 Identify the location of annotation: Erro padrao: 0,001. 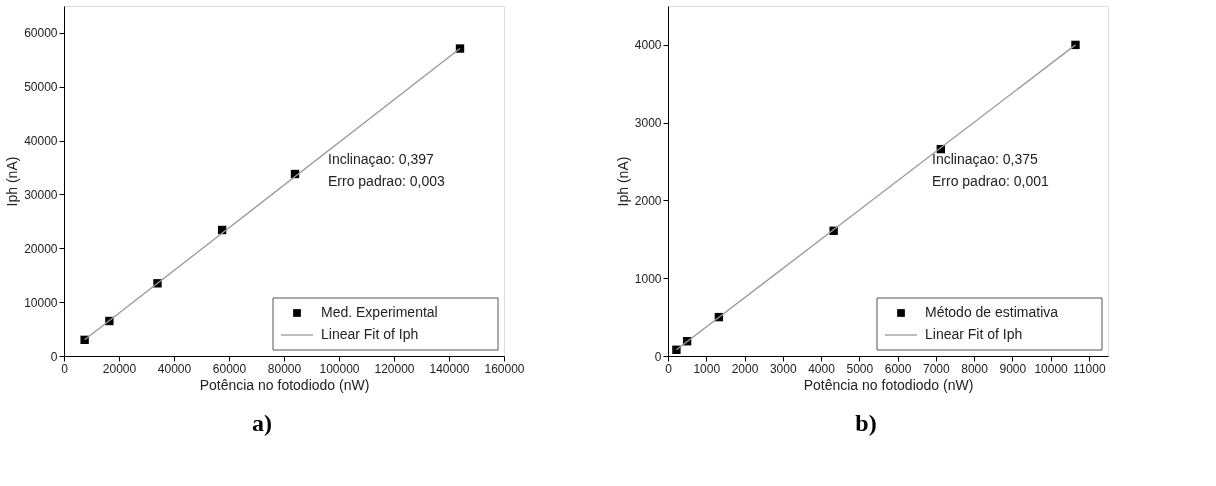
(990, 181).